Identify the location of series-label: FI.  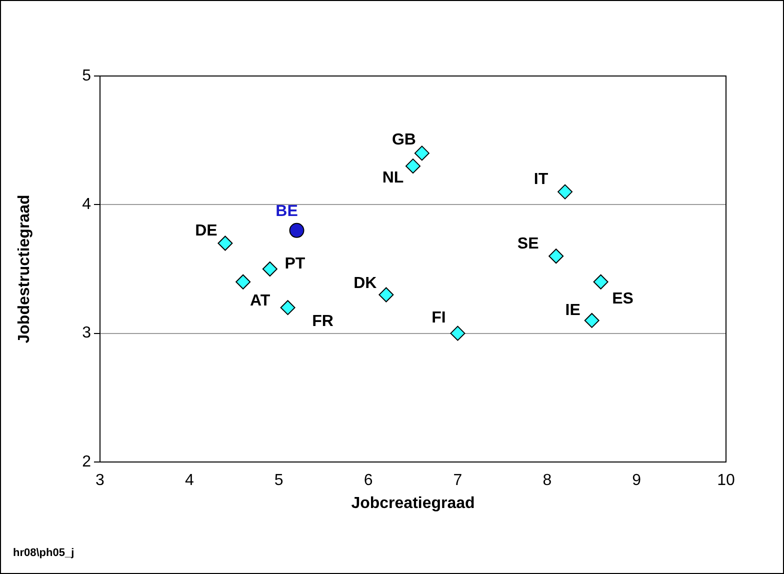
(439, 318).